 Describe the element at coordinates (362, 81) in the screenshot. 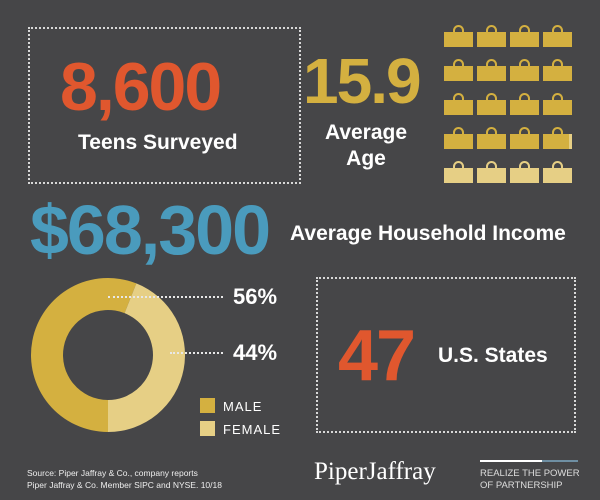

I see `age-value: 15.9` at that location.